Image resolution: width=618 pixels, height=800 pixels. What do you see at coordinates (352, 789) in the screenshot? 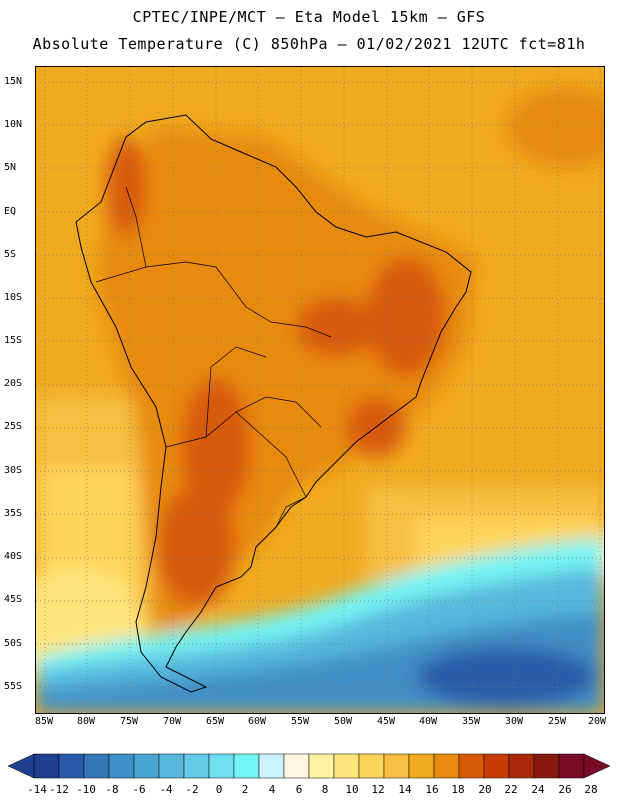
I see `colorbar-label: 10` at bounding box center [352, 789].